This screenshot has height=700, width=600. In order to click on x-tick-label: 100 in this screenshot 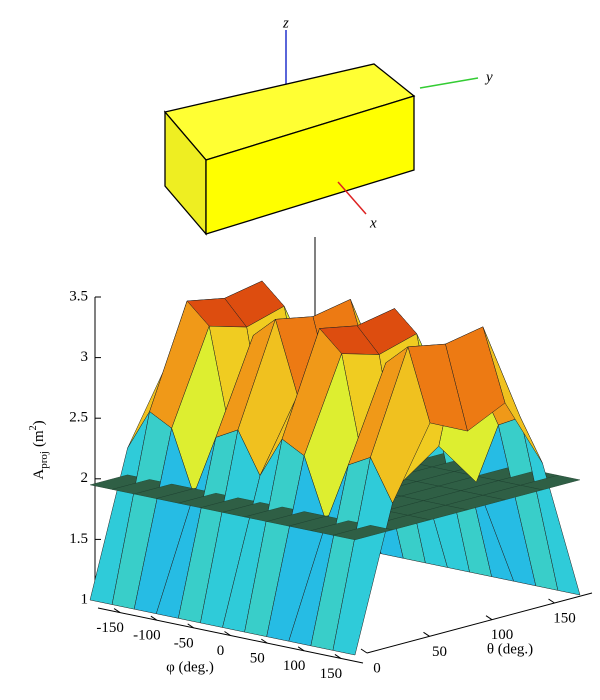, I will do `click(294, 666)`.